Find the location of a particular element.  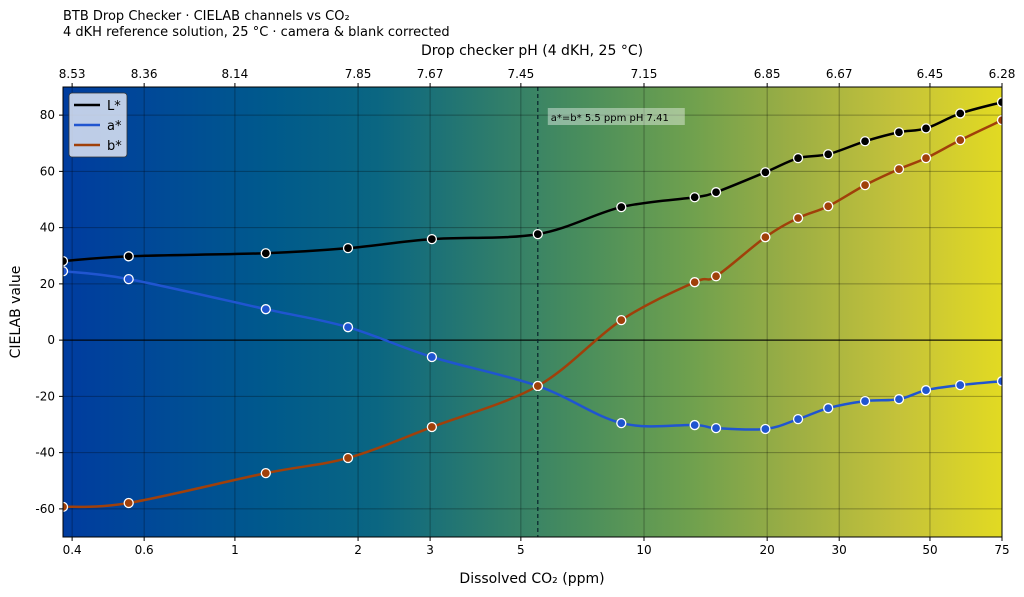

annotation-box is located at coordinates (616, 116).